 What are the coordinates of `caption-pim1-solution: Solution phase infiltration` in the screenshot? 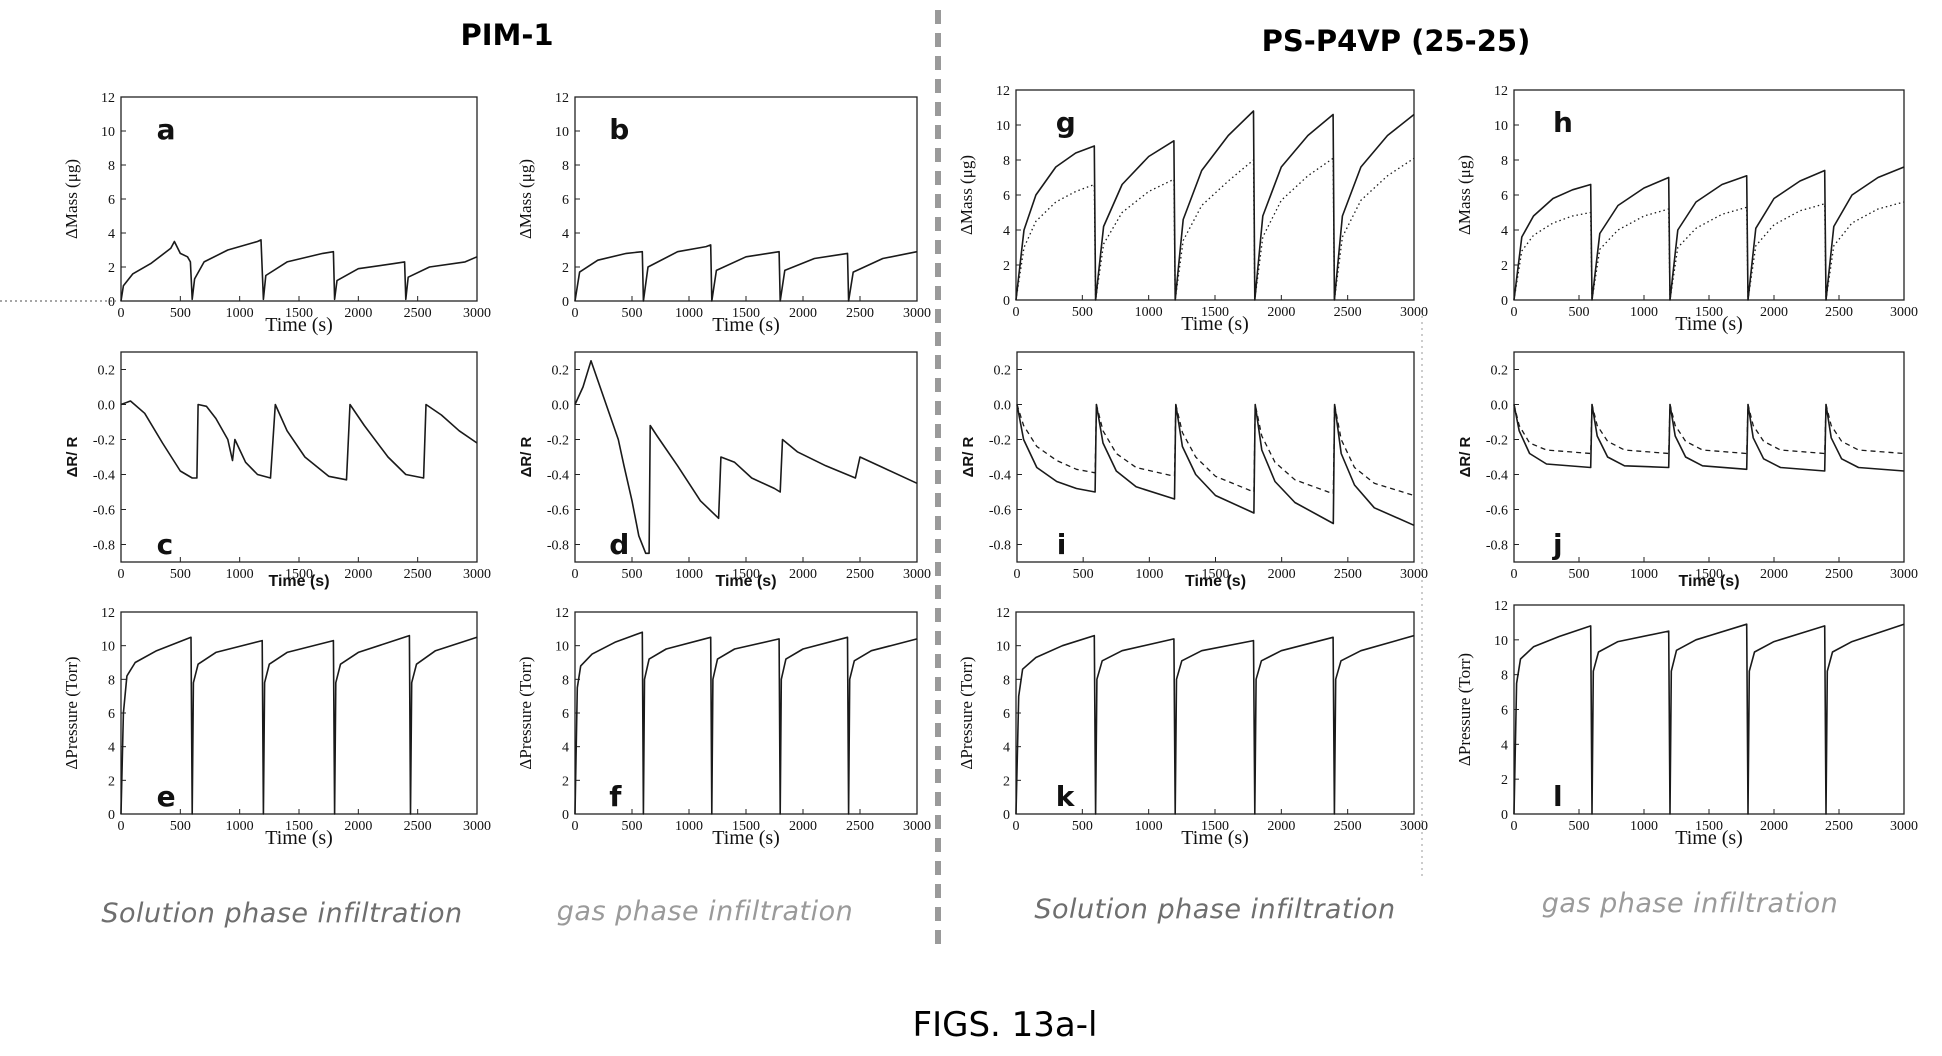 It's located at (282, 913).